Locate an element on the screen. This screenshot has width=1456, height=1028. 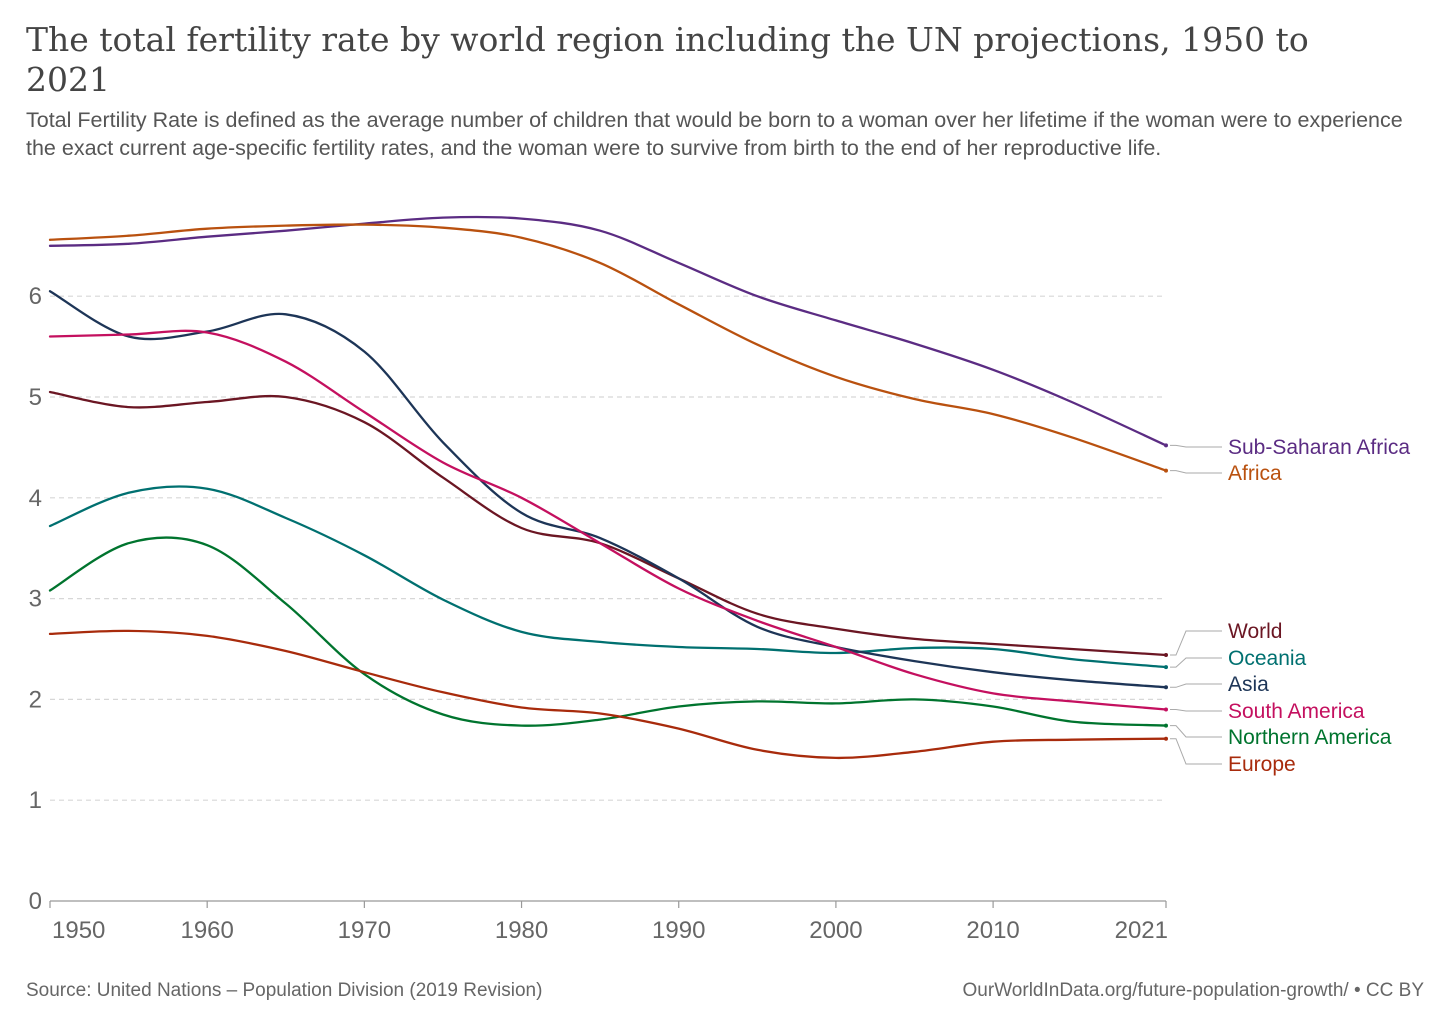
legend-label-africa: Africa is located at coordinates (1255, 473).